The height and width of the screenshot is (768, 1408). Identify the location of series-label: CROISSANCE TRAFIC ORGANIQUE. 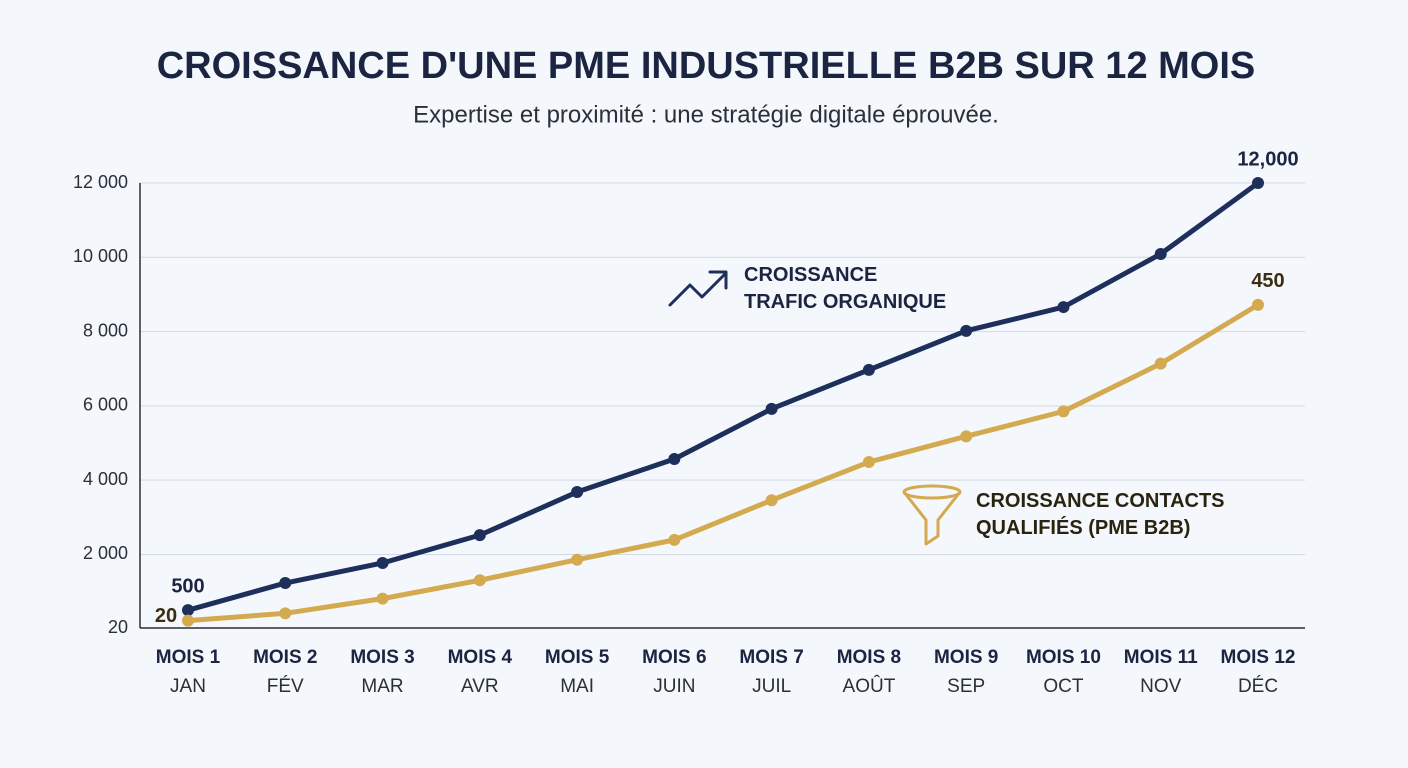
(845, 288).